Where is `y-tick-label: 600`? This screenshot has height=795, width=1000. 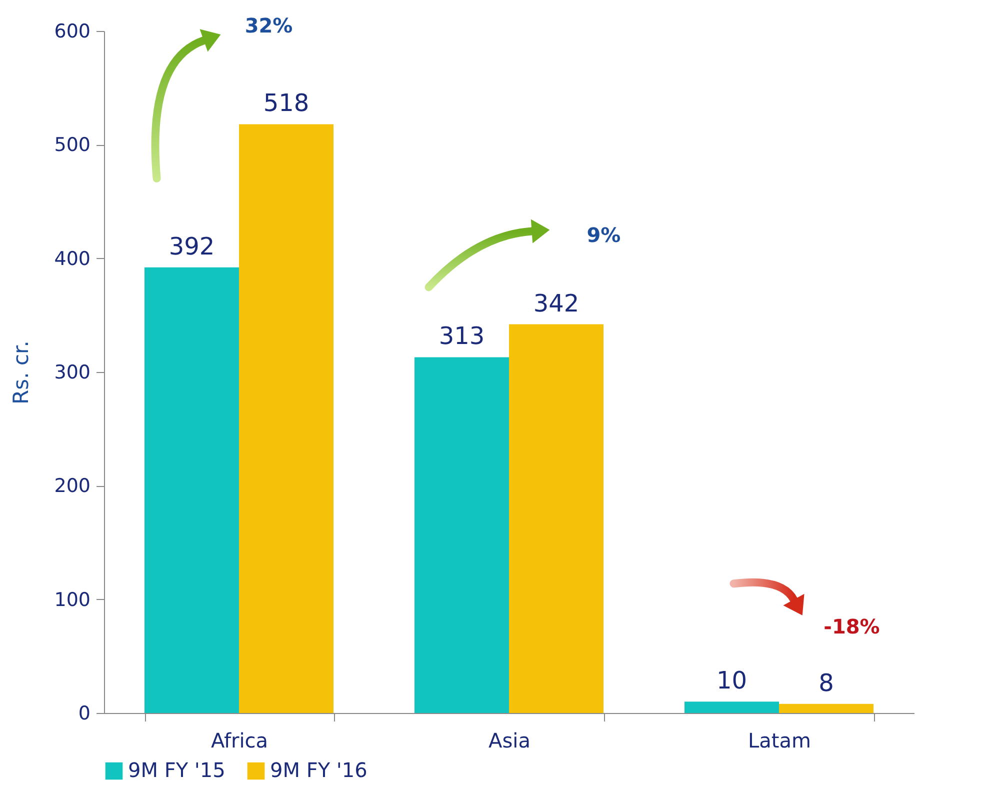 y-tick-label: 600 is located at coordinates (72, 31).